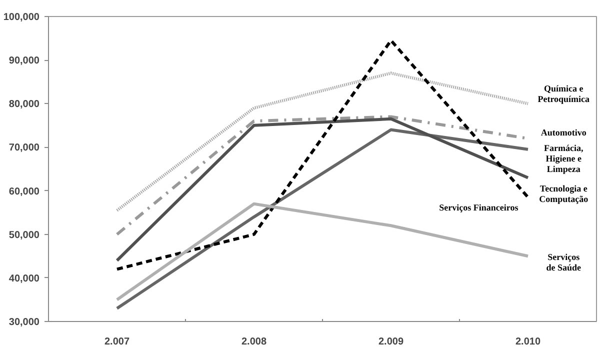 The width and height of the screenshot is (600, 347). What do you see at coordinates (24, 148) in the screenshot?
I see `y-tick-label: 70,000` at bounding box center [24, 148].